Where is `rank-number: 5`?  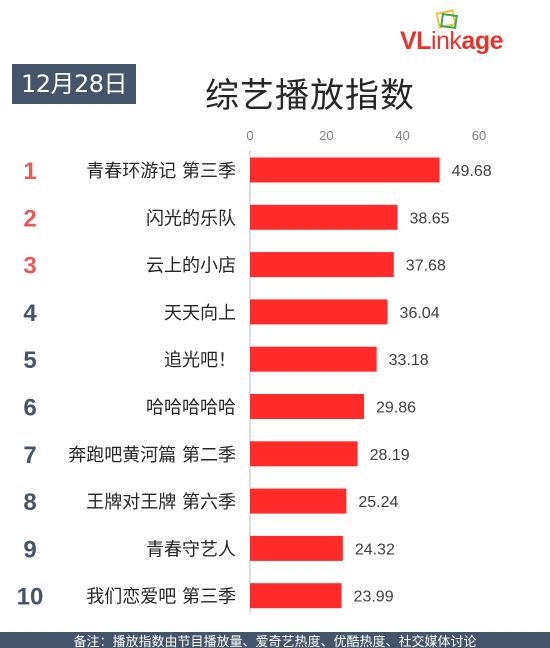
rank-number: 5 is located at coordinates (29, 360).